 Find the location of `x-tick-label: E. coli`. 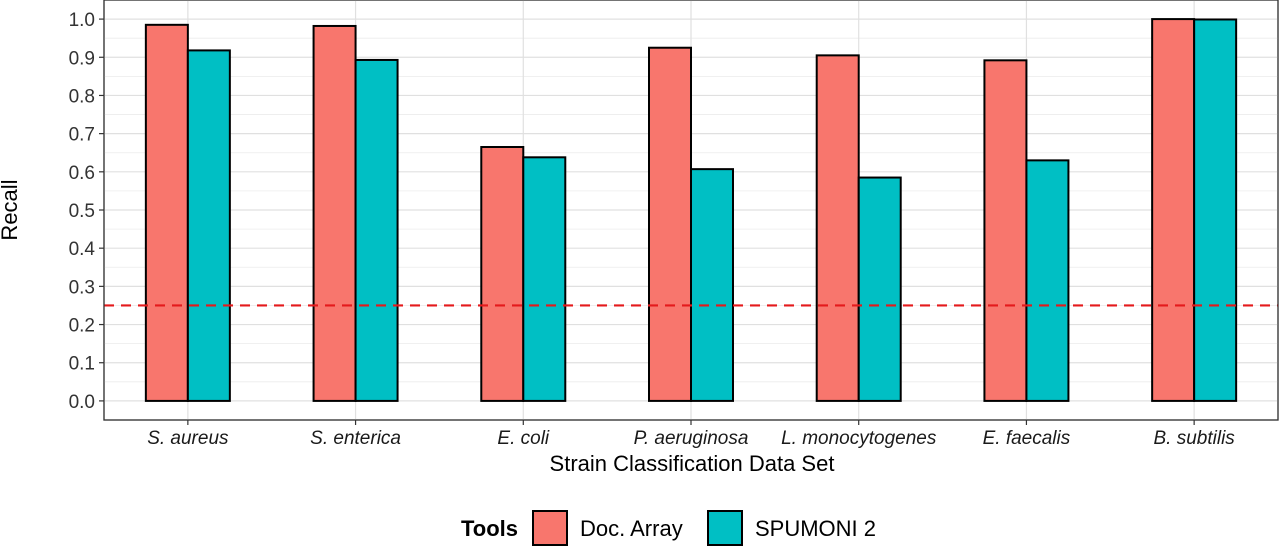

x-tick-label: E. coli is located at coordinates (523, 438).